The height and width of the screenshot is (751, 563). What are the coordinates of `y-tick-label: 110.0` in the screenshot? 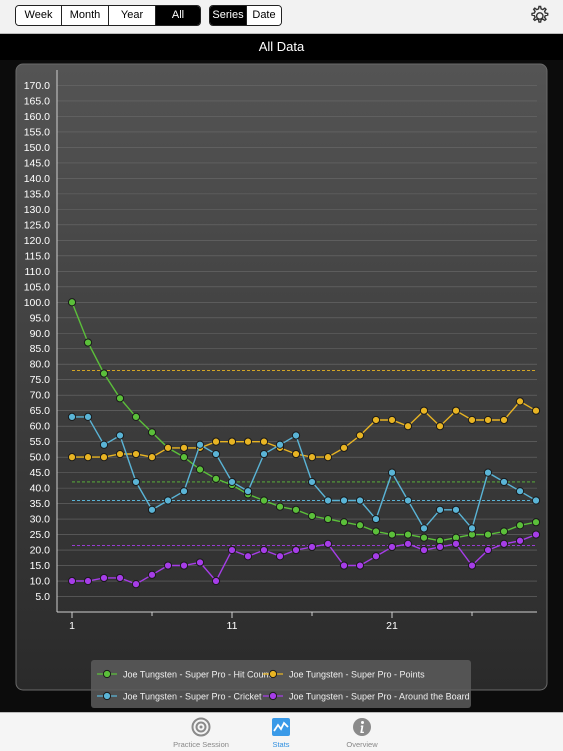 It's located at (38, 272).